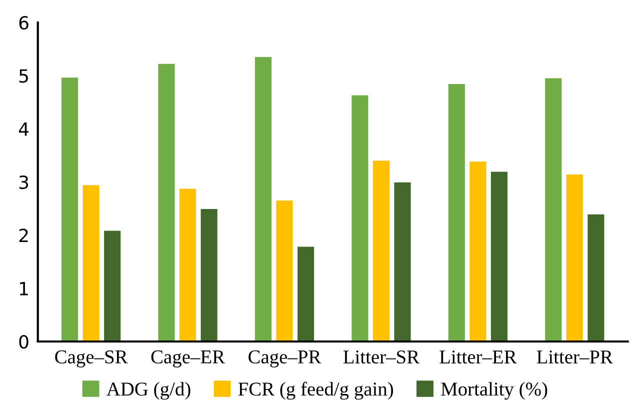  Describe the element at coordinates (478, 357) in the screenshot. I see `x-tick-label: Litter–ER` at that location.